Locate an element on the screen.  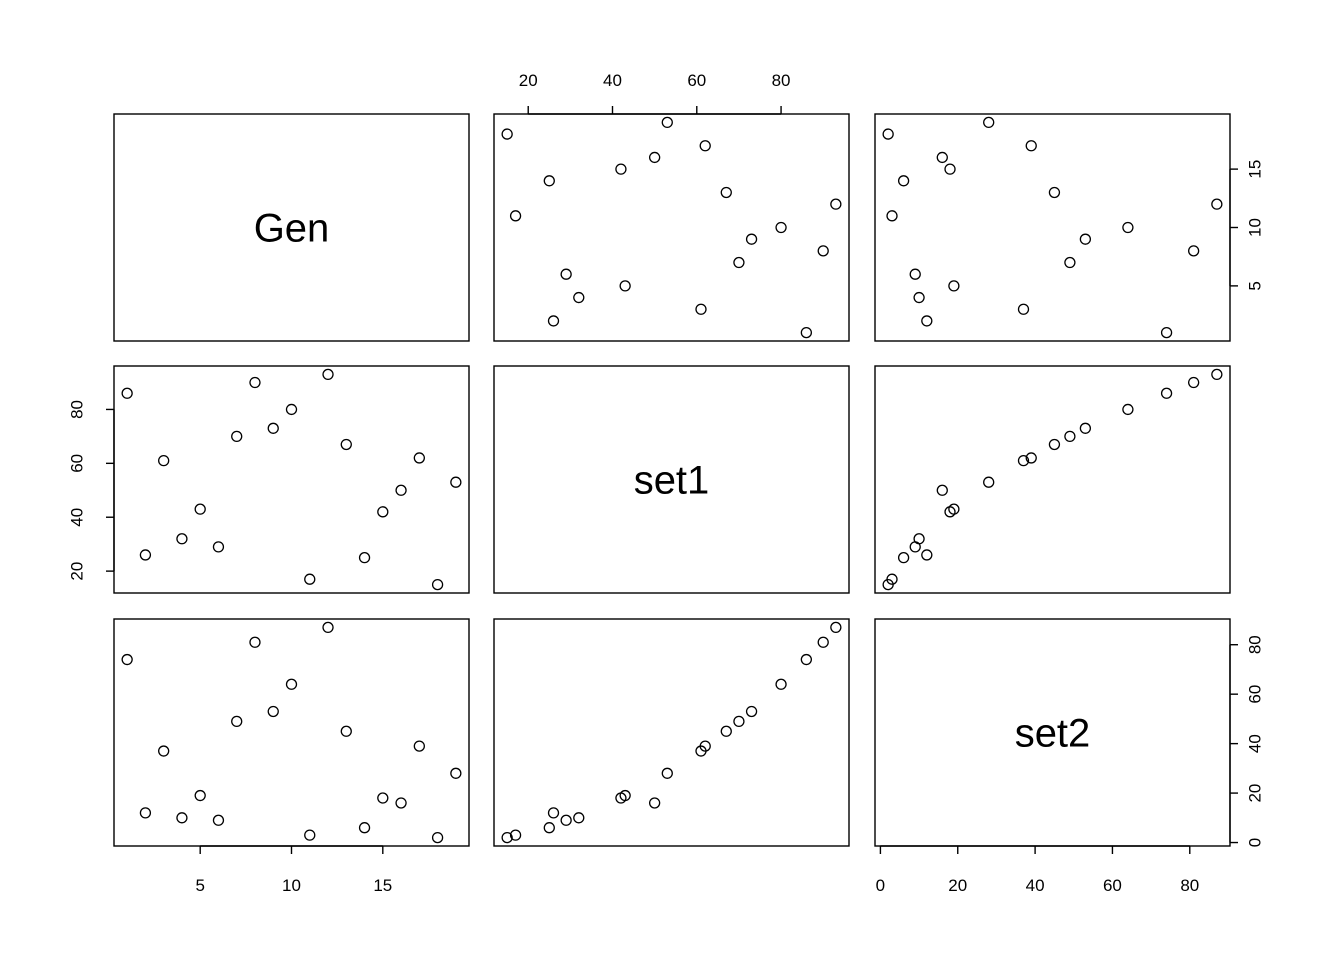
y-tick-label-set1-80: 80 is located at coordinates (76, 409).